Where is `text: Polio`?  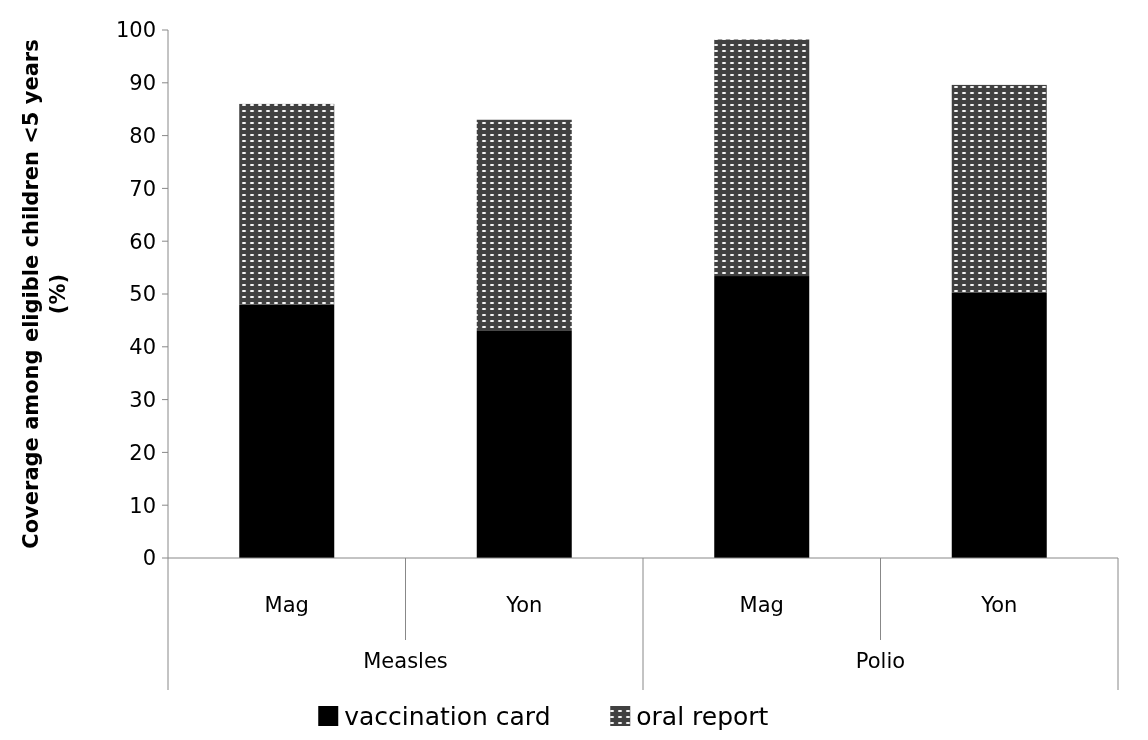
text: Polio is located at coordinates (880, 661).